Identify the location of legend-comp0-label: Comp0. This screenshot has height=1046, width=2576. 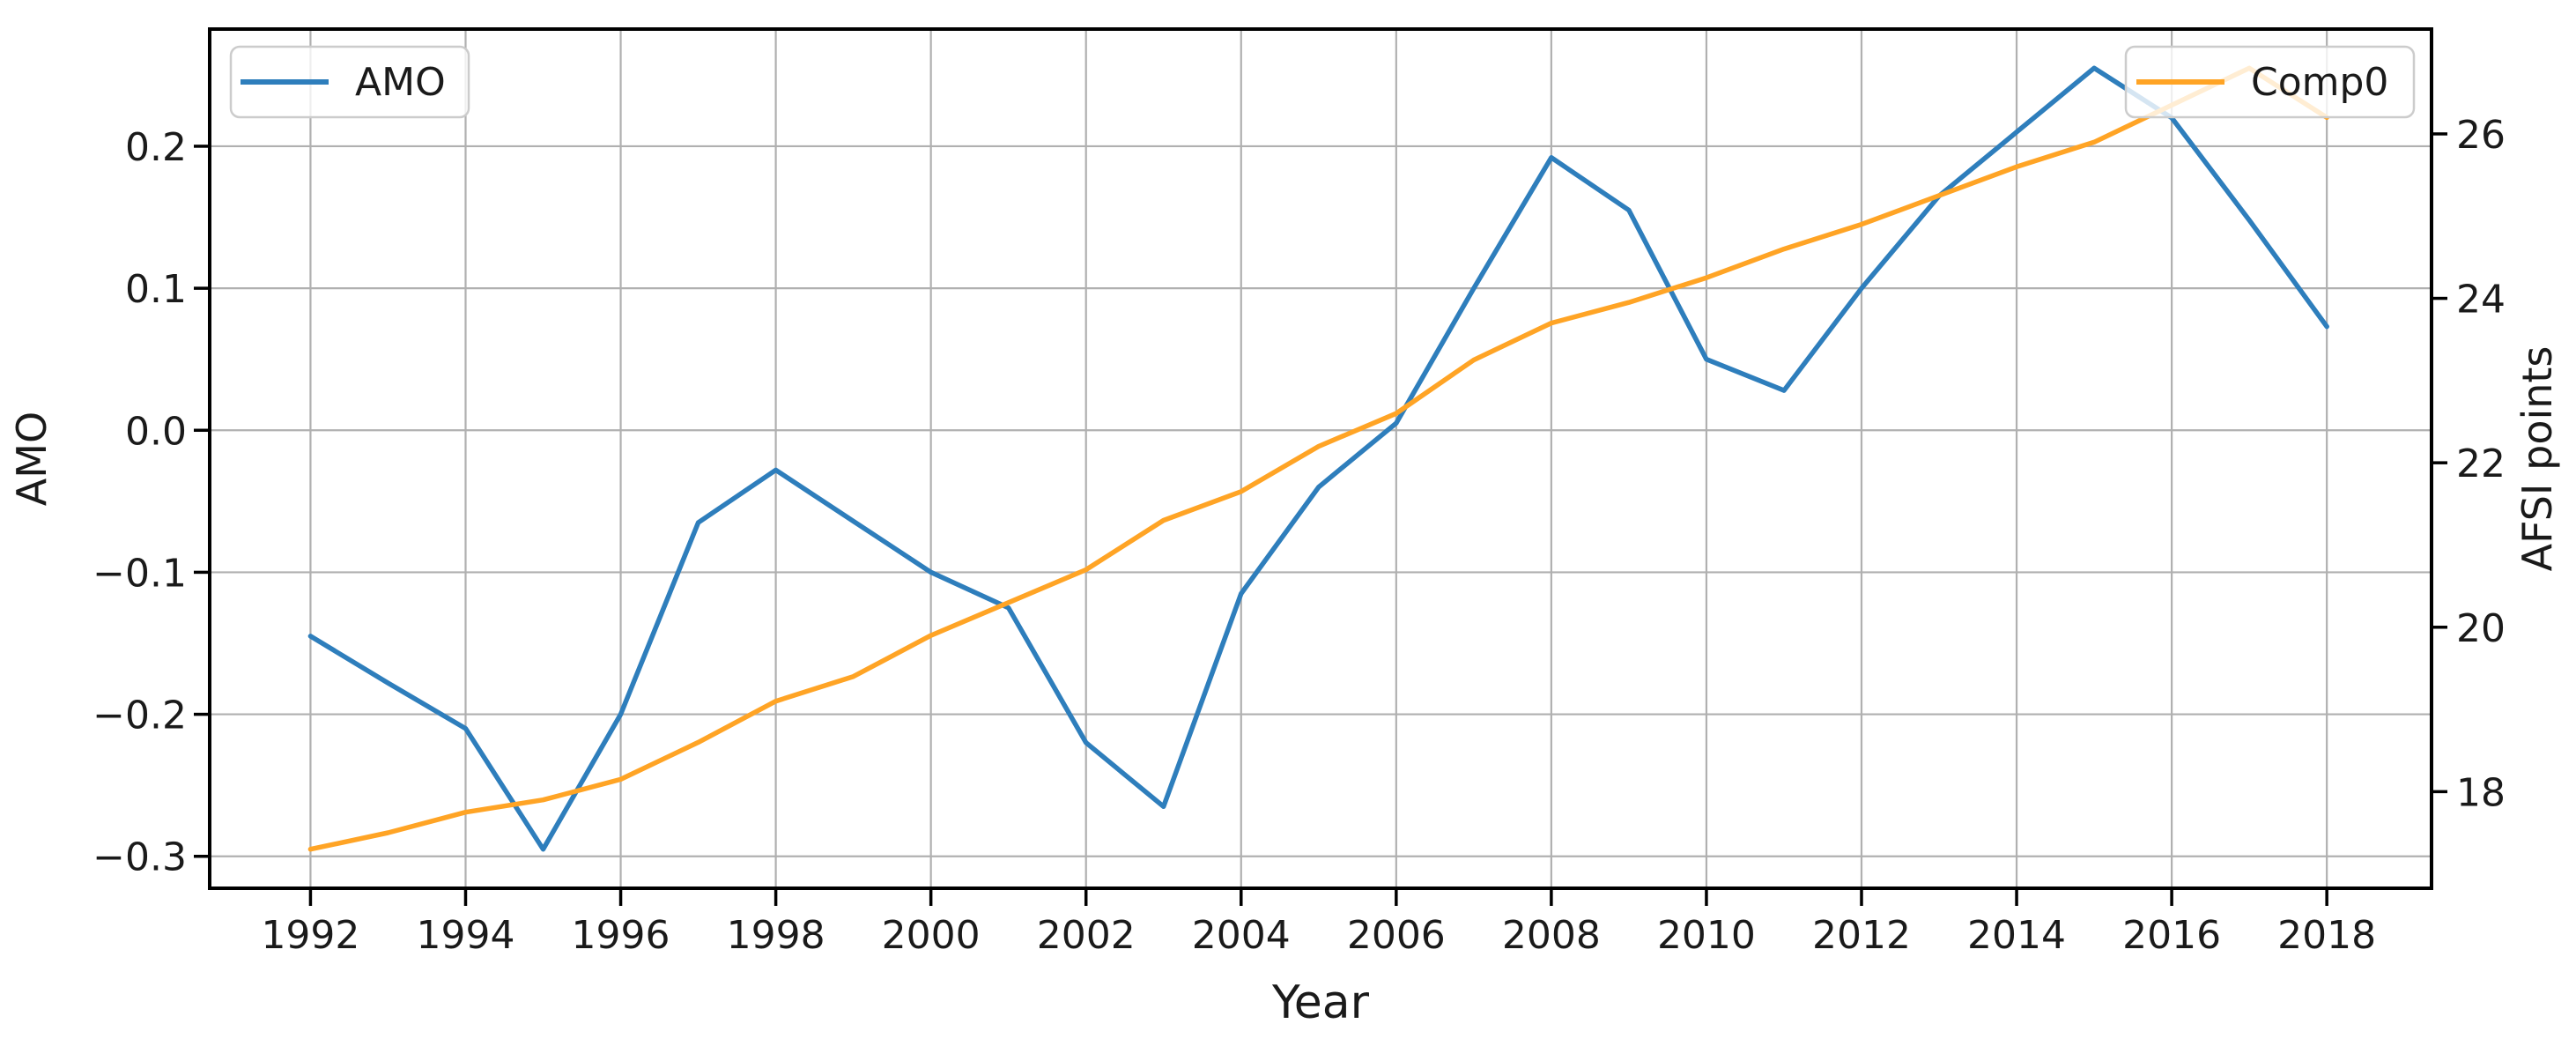
(2320, 82).